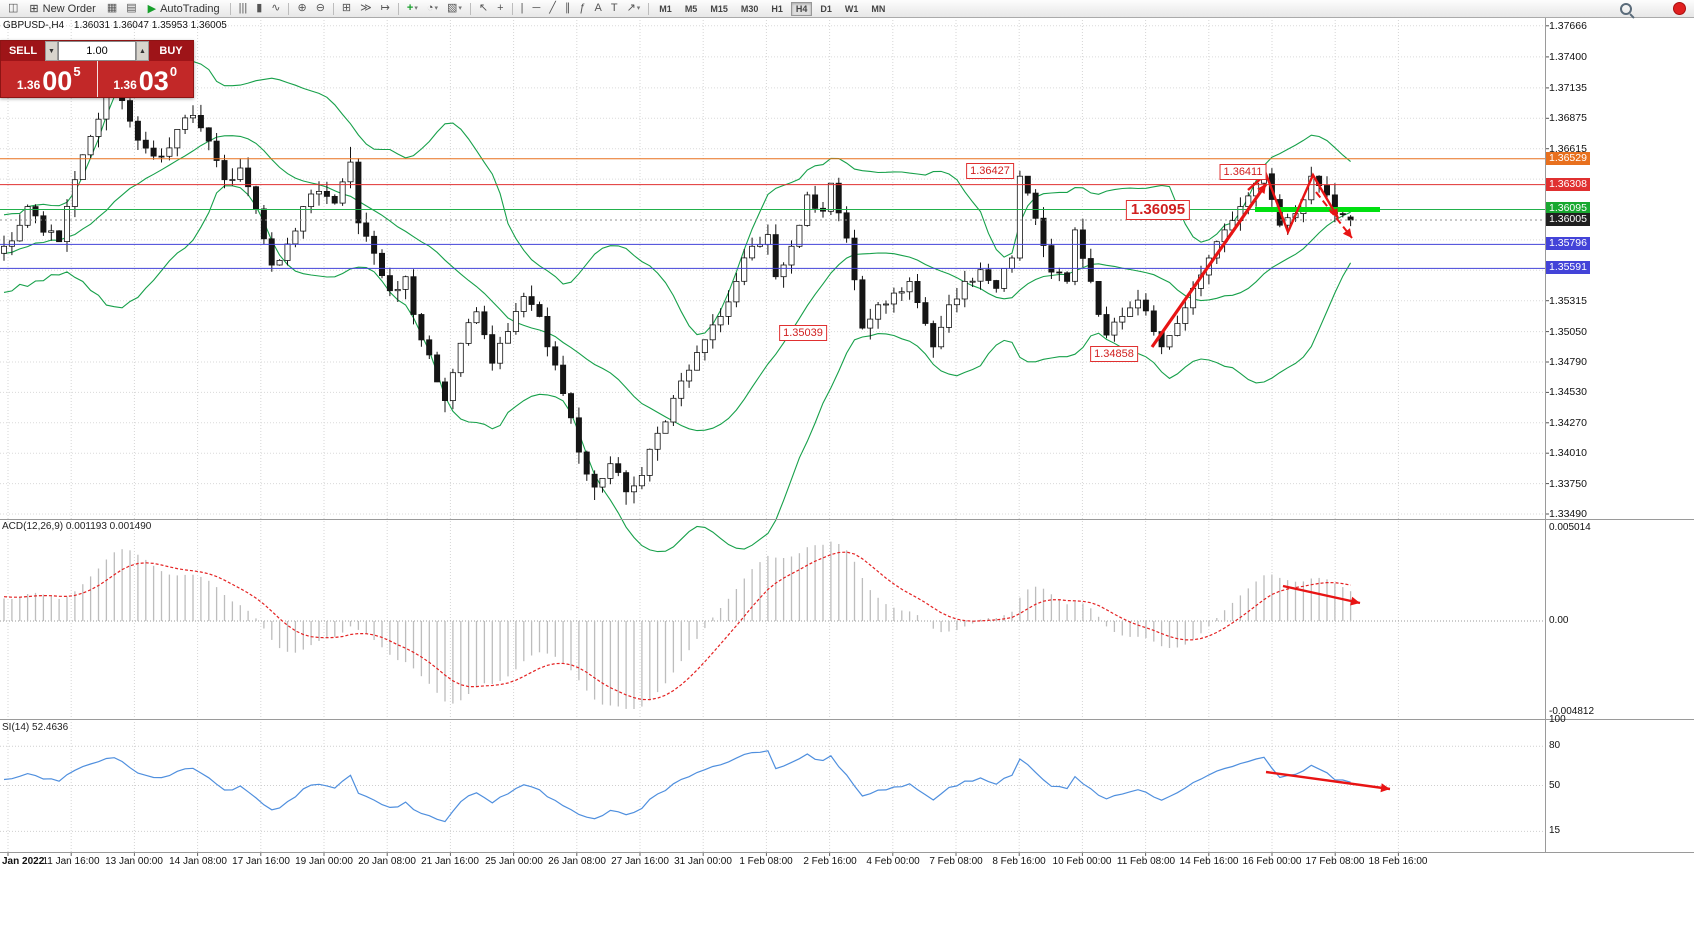 The height and width of the screenshot is (941, 1694). Describe the element at coordinates (830, 861) in the screenshot. I see `time-axis-label: 2 Feb 16:00` at that location.